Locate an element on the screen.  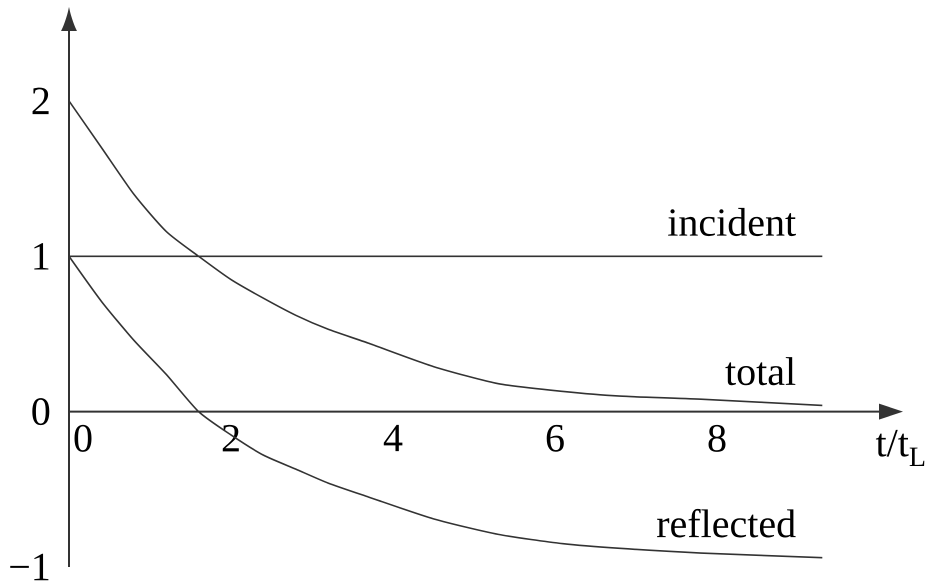
y-tick-label: 2 is located at coordinates (40, 101).